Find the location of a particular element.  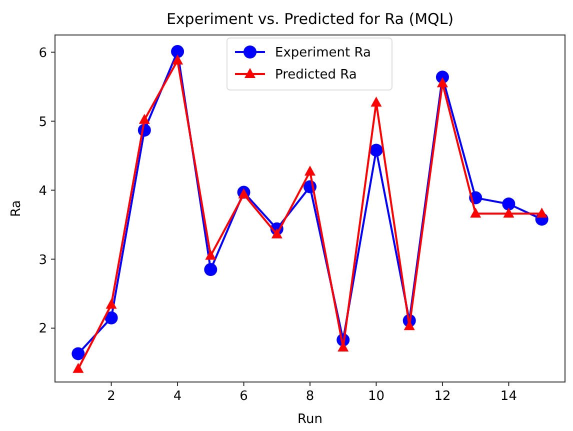

x-axis-title: Run is located at coordinates (310, 419).